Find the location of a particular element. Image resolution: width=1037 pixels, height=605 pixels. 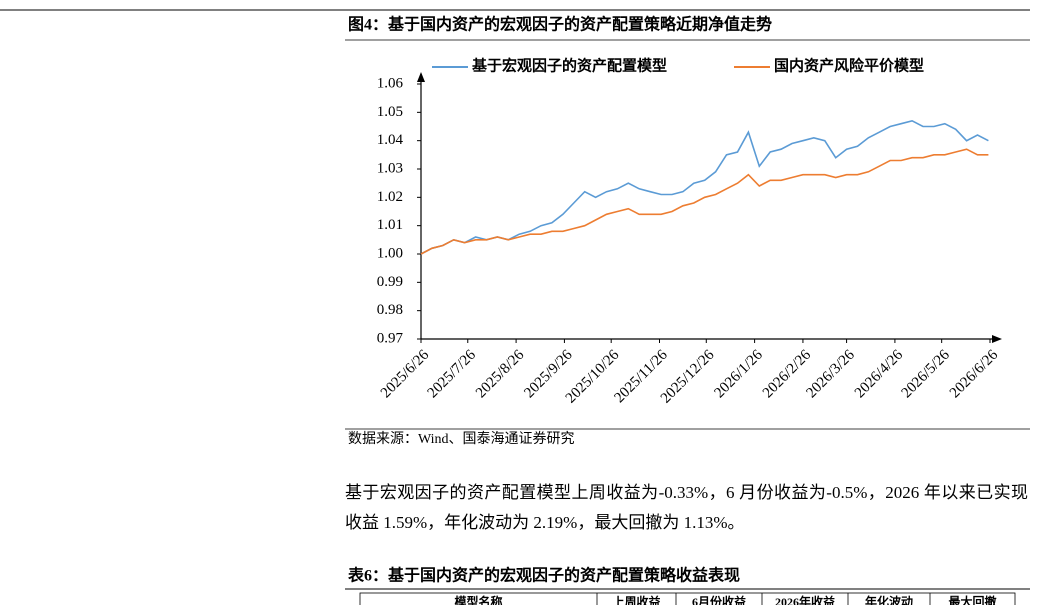

y-tick-label: 1.01 is located at coordinates (390, 225).